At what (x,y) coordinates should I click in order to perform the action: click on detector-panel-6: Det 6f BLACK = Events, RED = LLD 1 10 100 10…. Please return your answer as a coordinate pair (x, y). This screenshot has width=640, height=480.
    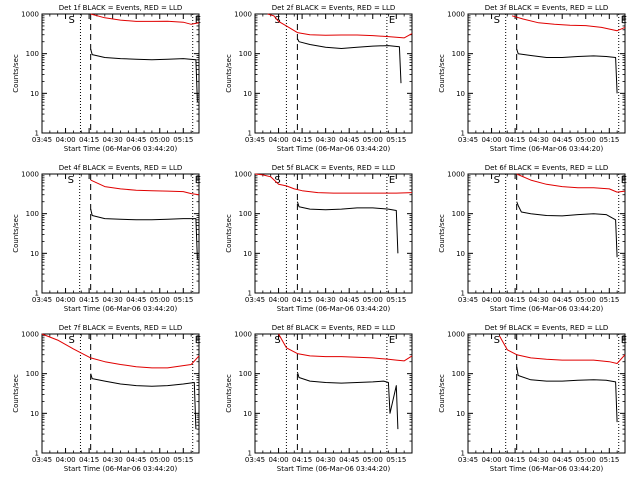
    Looking at the image, I should click on (532, 238).